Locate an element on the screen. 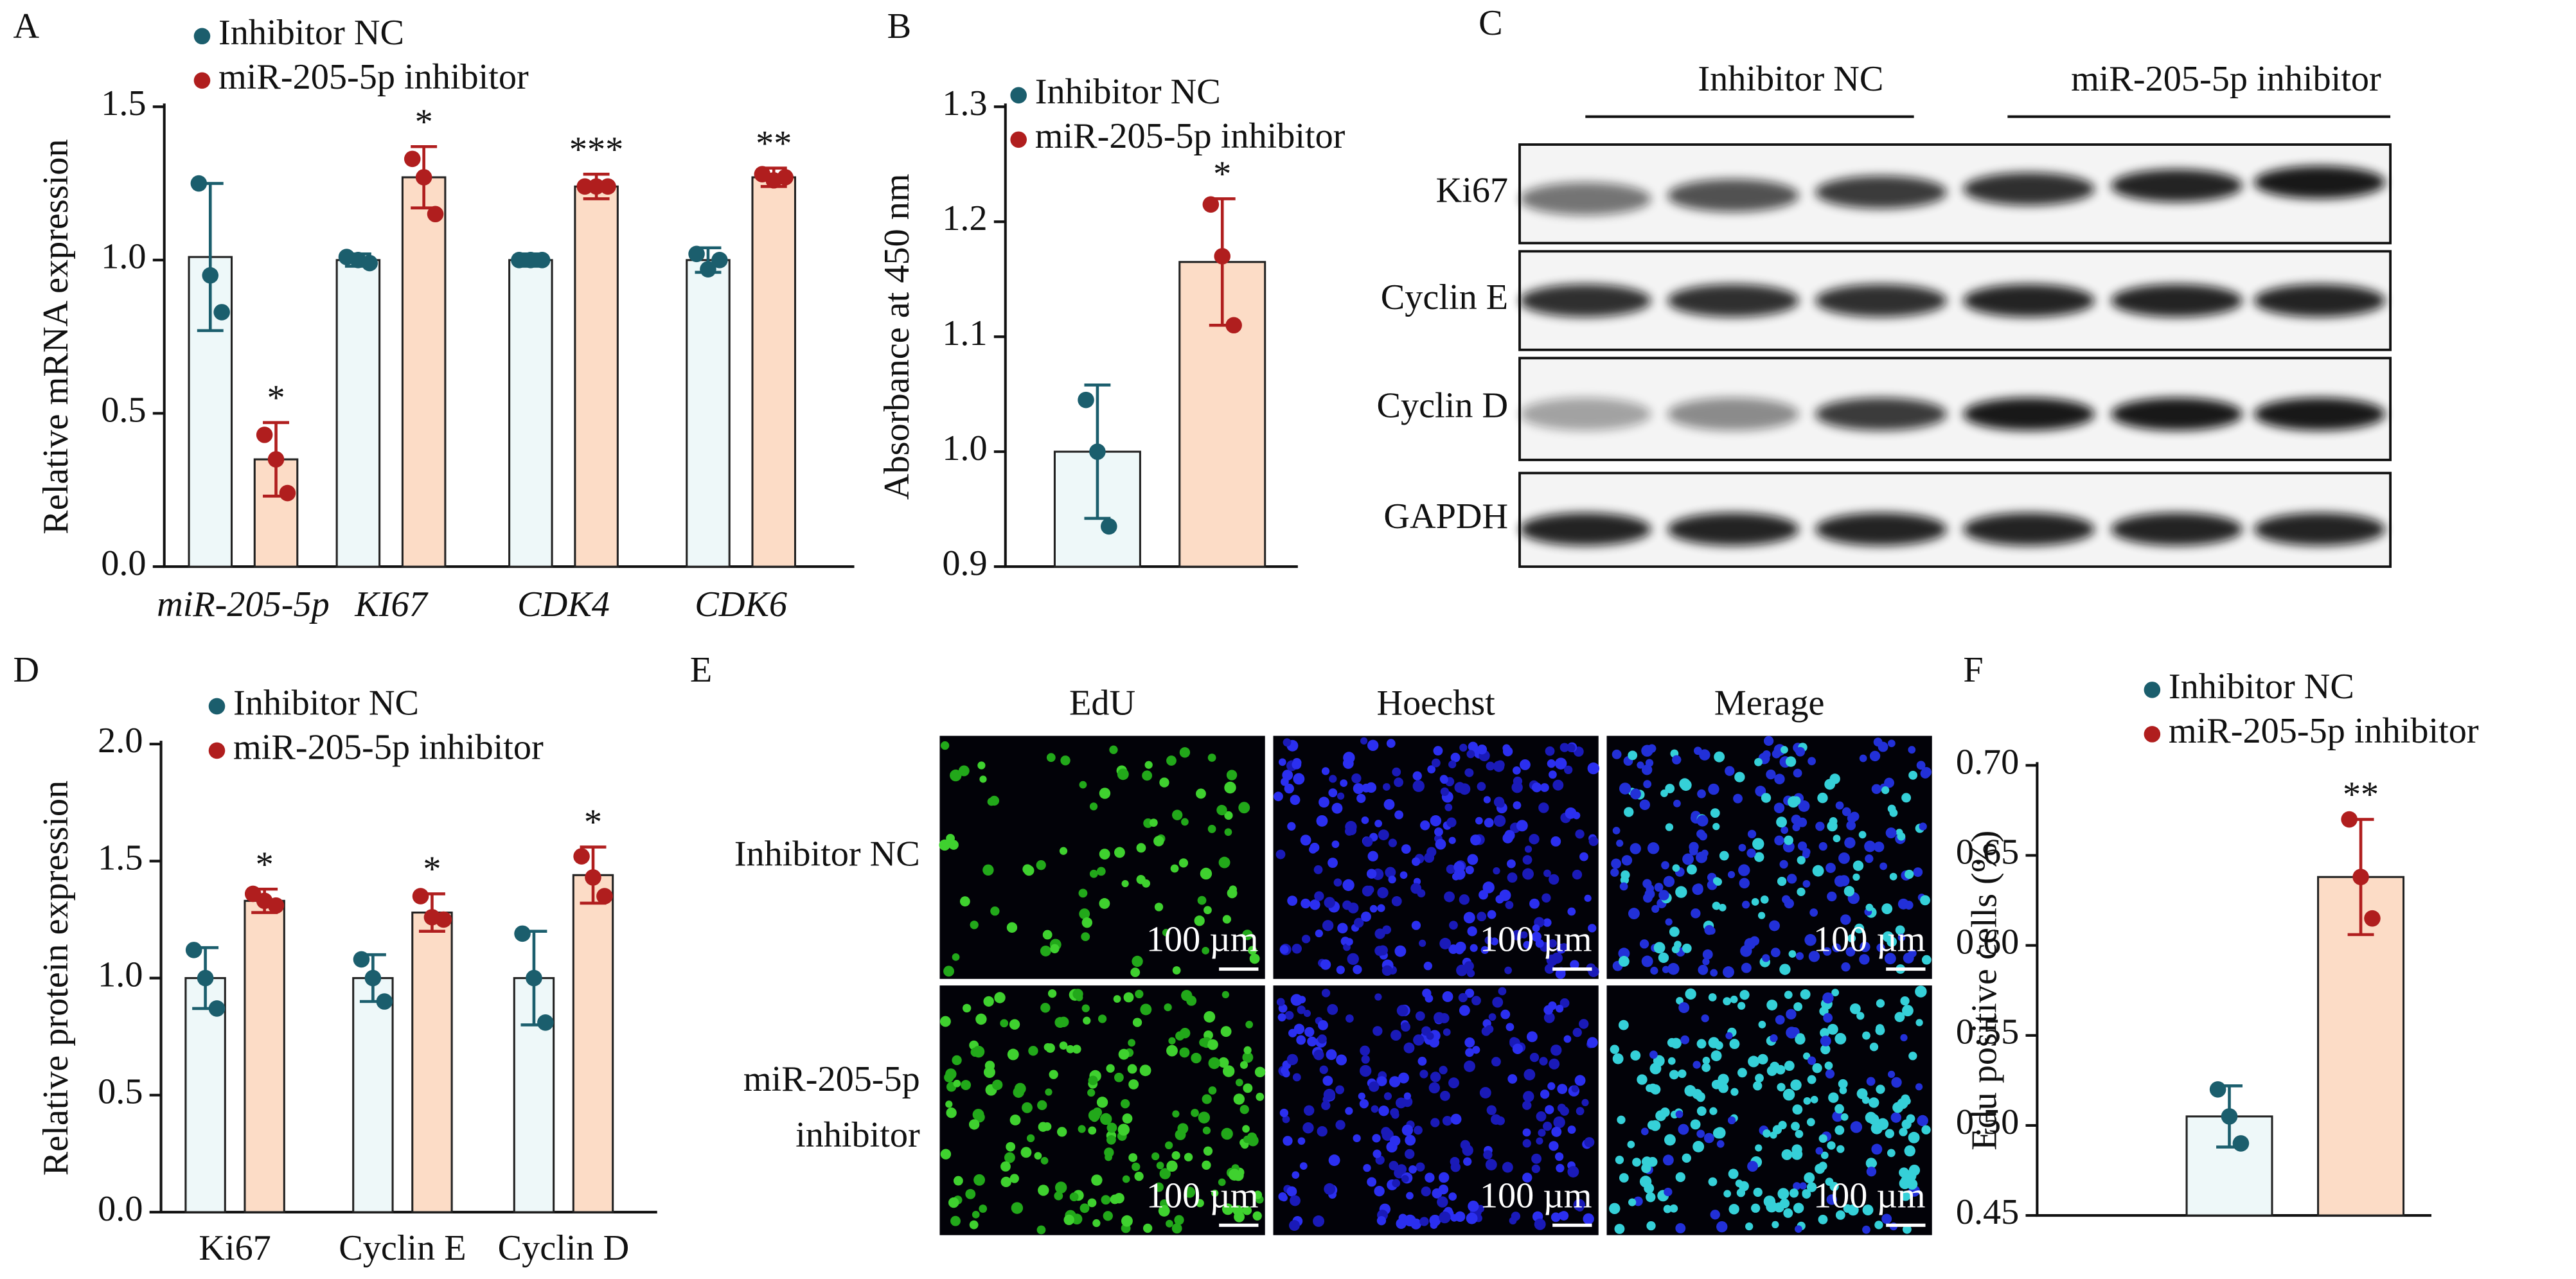  bar is located at coordinates (358, 414).